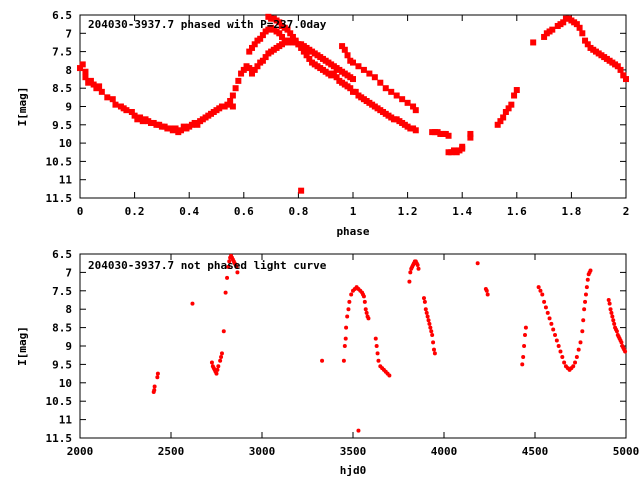 The height and width of the screenshot is (480, 640). What do you see at coordinates (462, 211) in the screenshot?
I see `phased-x-tick-label: 1.4` at bounding box center [462, 211].